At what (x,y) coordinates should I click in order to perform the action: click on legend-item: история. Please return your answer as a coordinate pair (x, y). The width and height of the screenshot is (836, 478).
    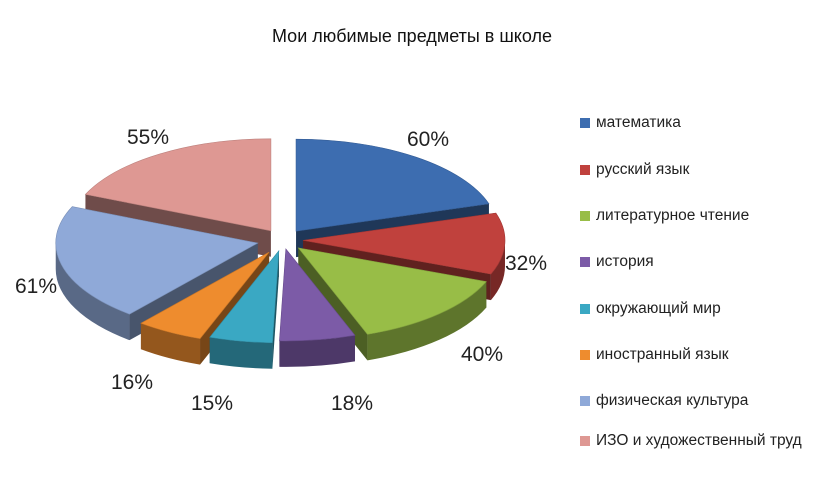
    Looking at the image, I should click on (700, 261).